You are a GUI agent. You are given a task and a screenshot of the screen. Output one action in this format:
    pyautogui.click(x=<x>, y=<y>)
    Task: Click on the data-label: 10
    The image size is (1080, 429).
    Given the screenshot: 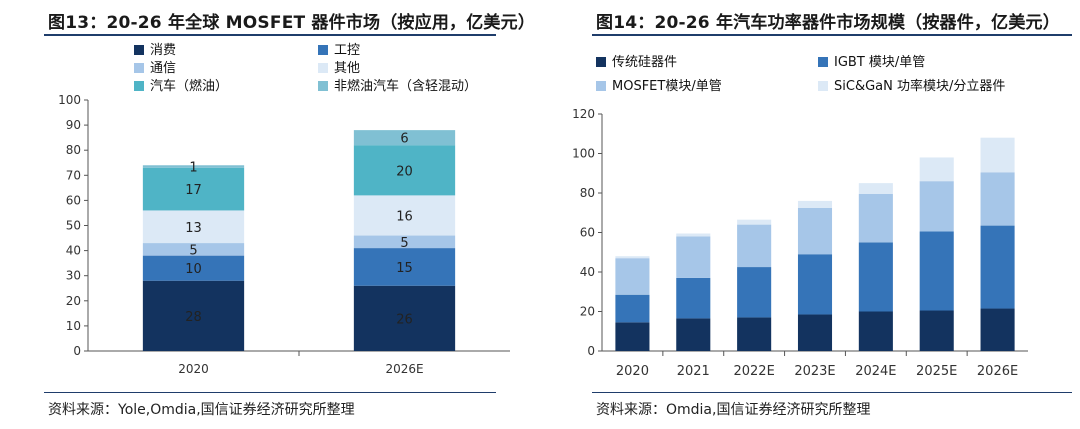 What is the action you would take?
    pyautogui.click(x=193, y=269)
    